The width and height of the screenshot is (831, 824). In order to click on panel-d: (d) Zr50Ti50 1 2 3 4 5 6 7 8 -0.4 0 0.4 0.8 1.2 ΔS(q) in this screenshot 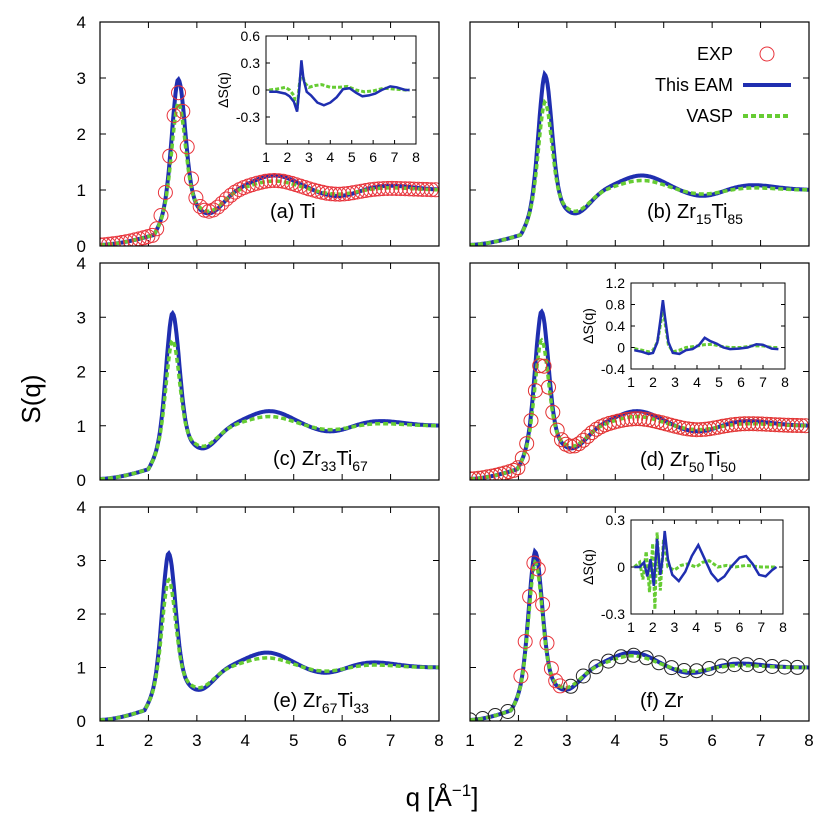, I will do `click(639, 371)`.